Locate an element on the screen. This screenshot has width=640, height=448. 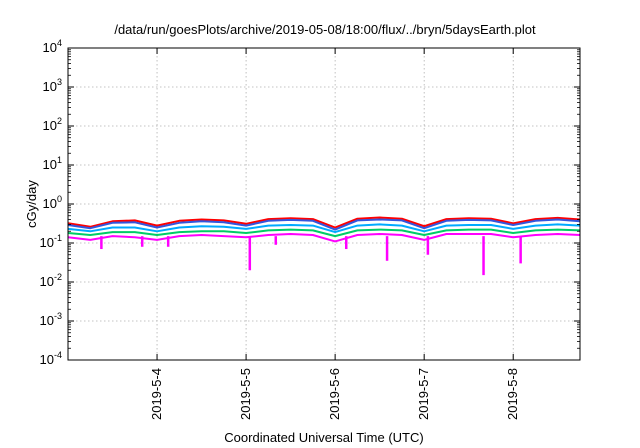
y-tick-label: 10⁴ is located at coordinates (52, 46).